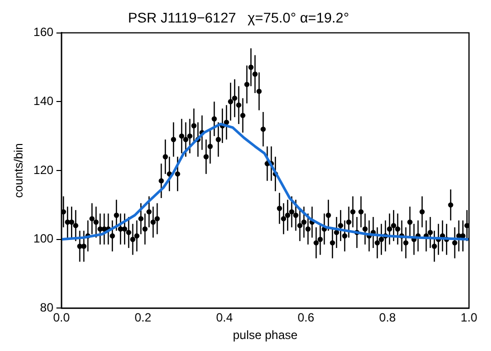  What do you see at coordinates (143, 317) in the screenshot?
I see `x-tick-label: 0.2` at bounding box center [143, 317].